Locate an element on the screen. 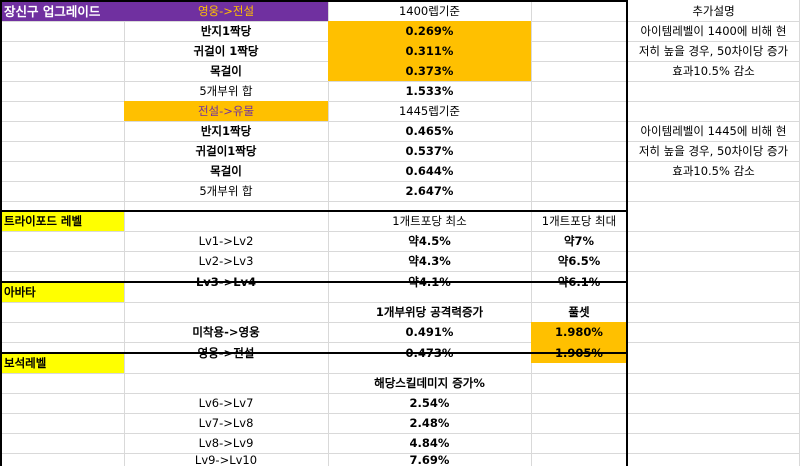 The image size is (800, 466). row-label: Lv2->Lv3 is located at coordinates (226, 261).